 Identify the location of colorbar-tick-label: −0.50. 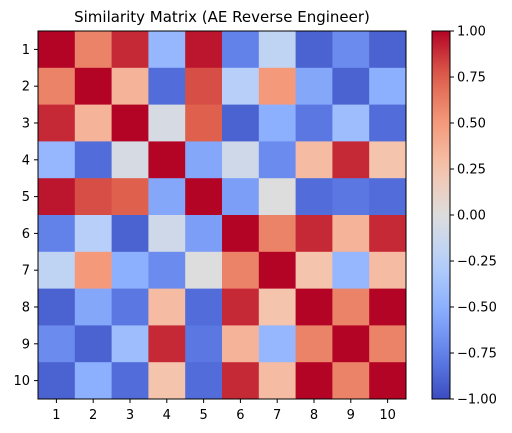
(477, 308).